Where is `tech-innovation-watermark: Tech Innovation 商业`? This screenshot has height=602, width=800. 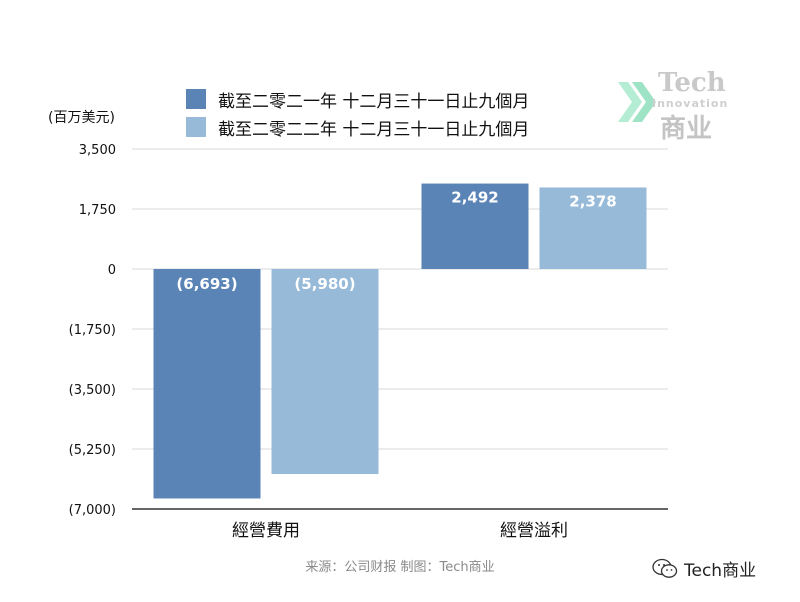
tech-innovation-watermark: Tech Innovation 商业 is located at coordinates (672, 106).